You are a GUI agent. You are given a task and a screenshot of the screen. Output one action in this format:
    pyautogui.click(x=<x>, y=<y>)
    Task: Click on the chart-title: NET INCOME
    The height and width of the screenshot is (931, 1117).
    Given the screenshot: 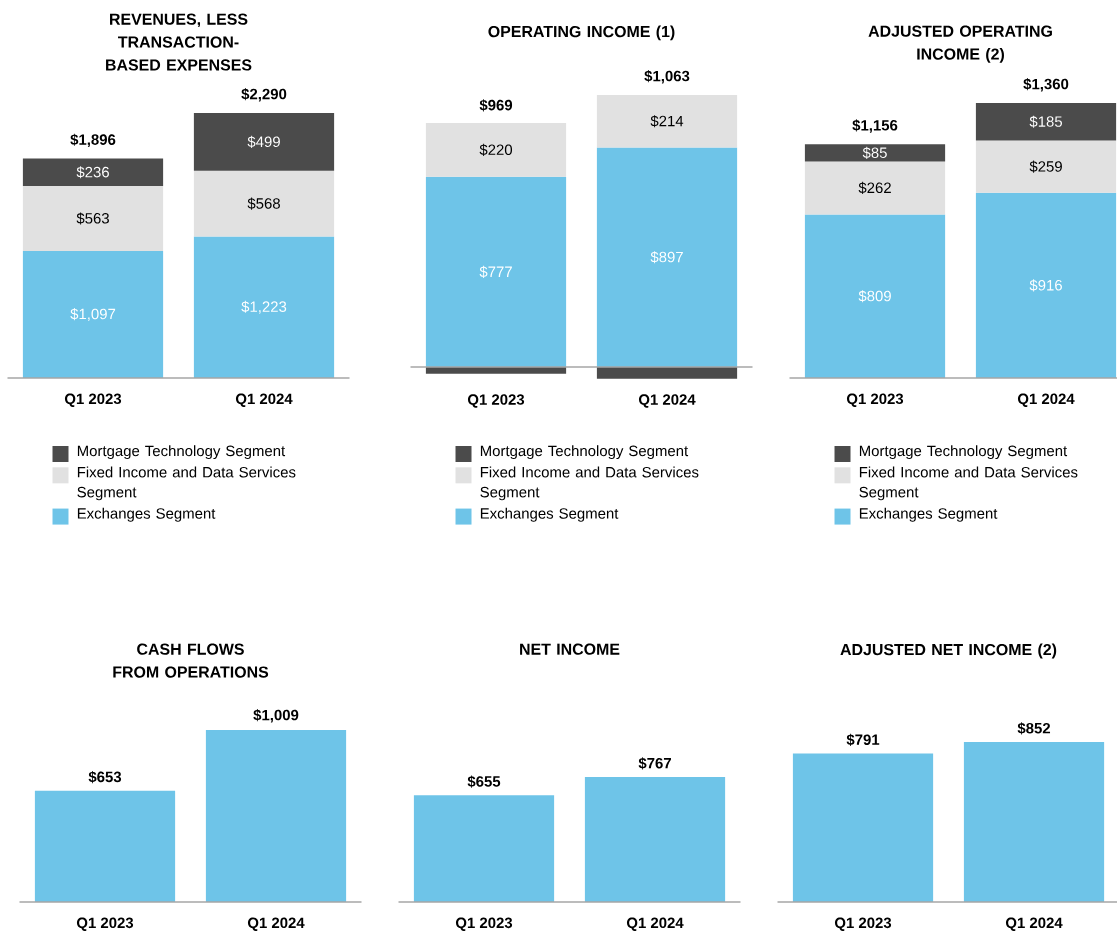 What is the action you would take?
    pyautogui.click(x=570, y=649)
    